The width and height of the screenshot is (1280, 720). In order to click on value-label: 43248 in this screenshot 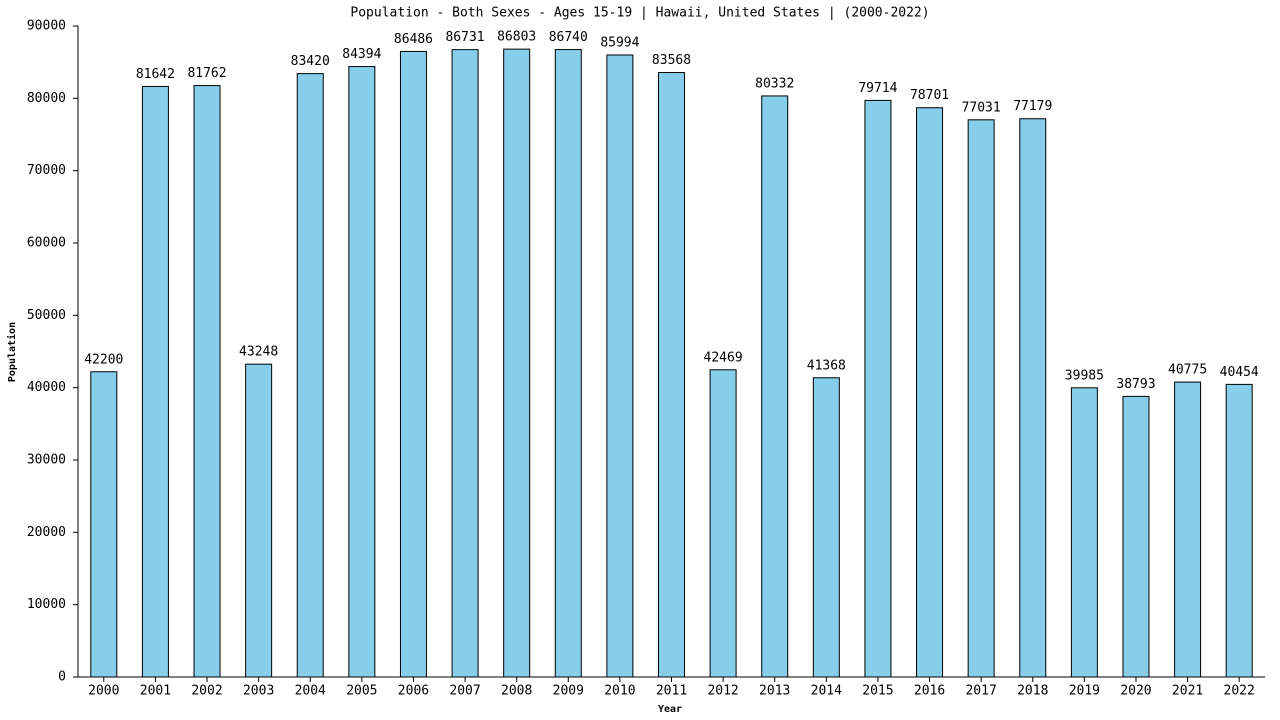, I will do `click(258, 352)`.